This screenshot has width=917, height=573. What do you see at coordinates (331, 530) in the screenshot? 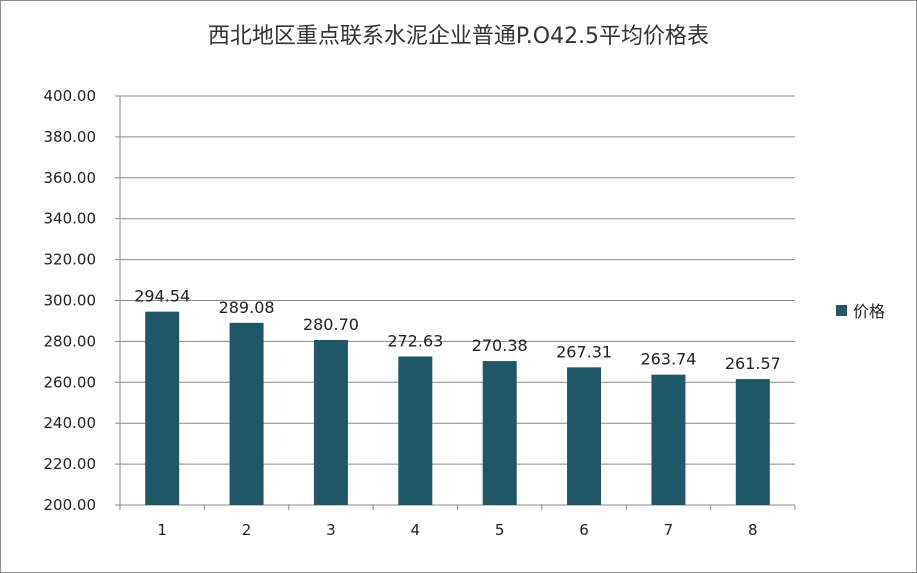
I see `x-tick-label: 3` at bounding box center [331, 530].